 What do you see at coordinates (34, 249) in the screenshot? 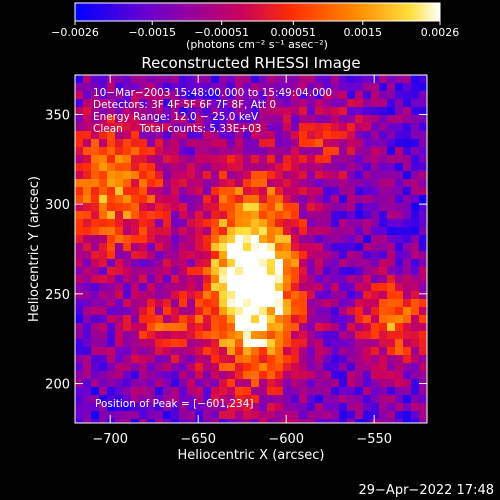
I see `y-axis-label: Heliocentric Y (arcsec)` at bounding box center [34, 249].